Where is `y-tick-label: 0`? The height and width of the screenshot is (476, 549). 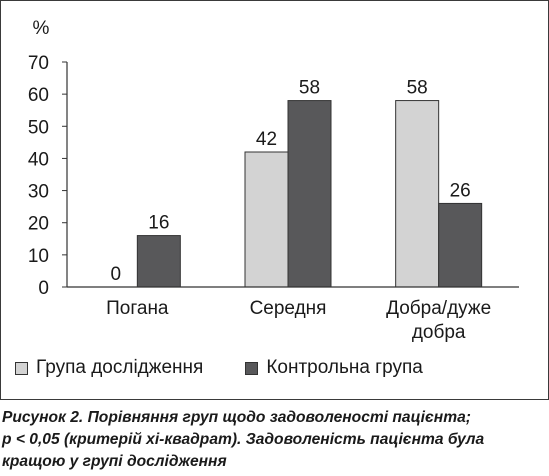
y-tick-label: 0 is located at coordinates (43, 288).